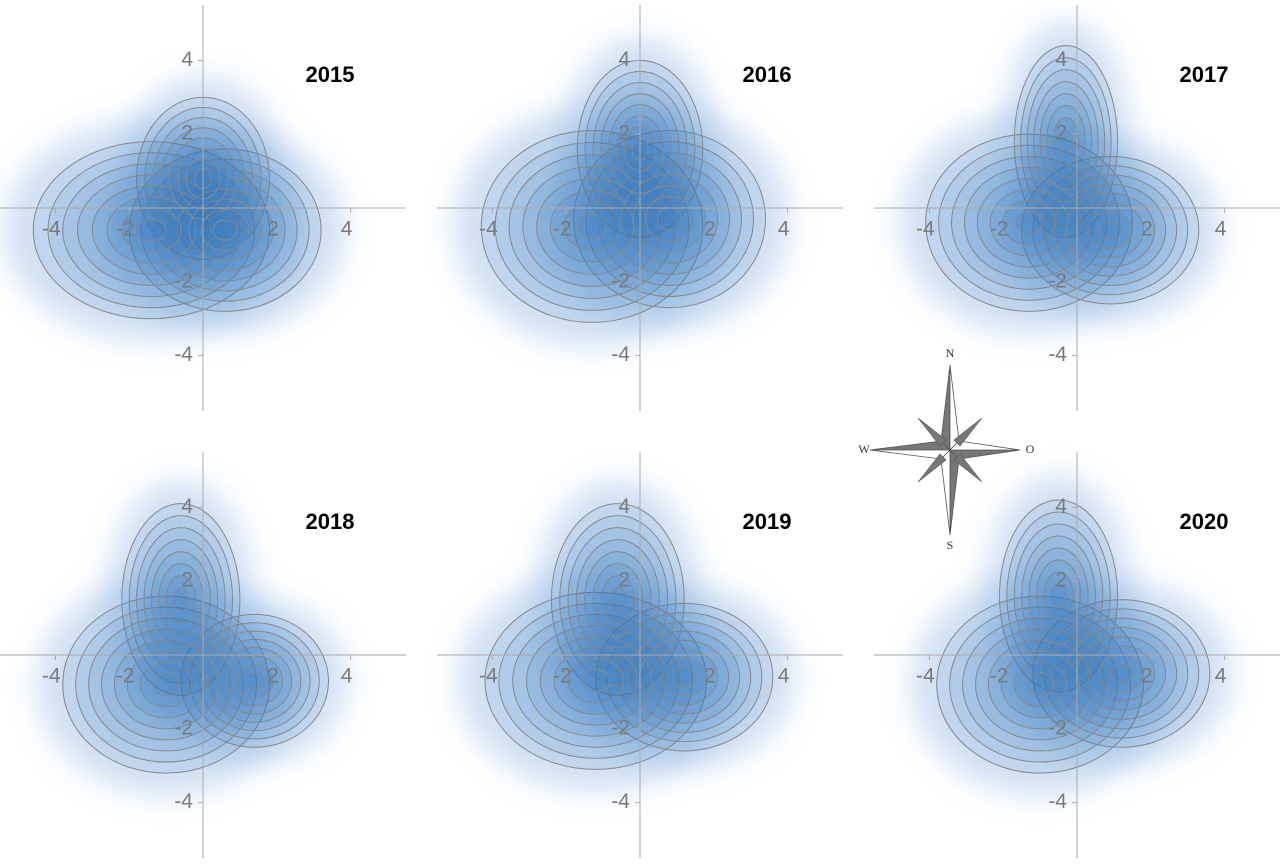 Image resolution: width=1280 pixels, height=868 pixels. Describe the element at coordinates (1204, 74) in the screenshot. I see `panel-title: 2017` at that location.